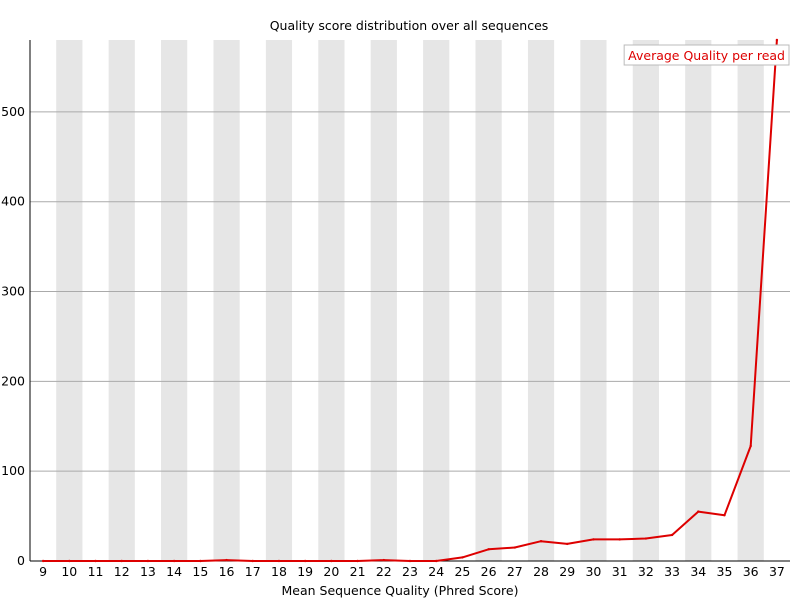  I want to click on x-tick-label-14: 14, so click(174, 571).